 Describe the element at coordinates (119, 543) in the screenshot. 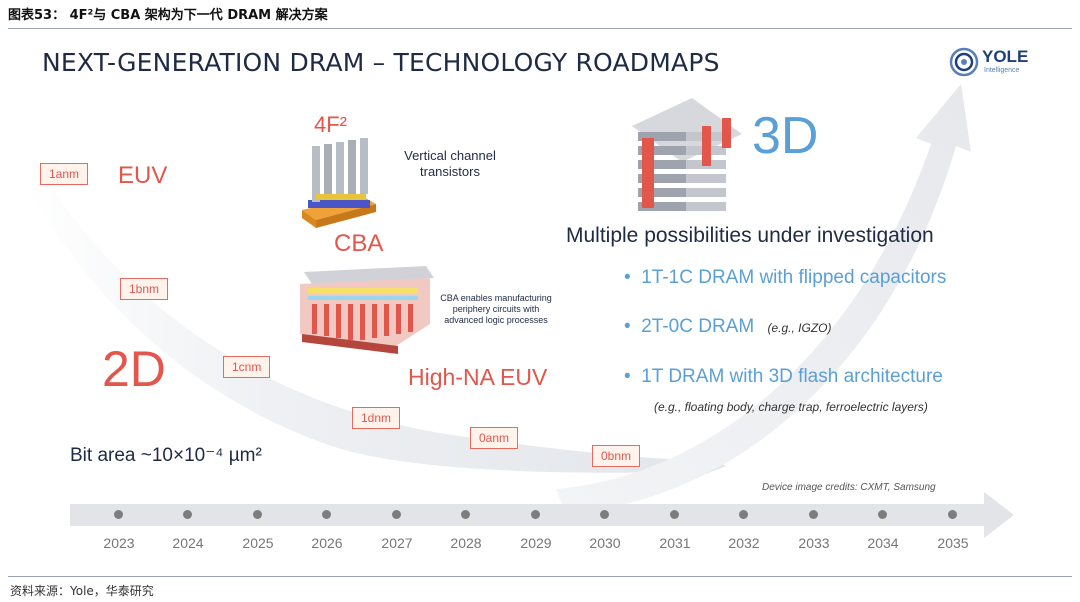

I see `year-2023: 2023` at that location.